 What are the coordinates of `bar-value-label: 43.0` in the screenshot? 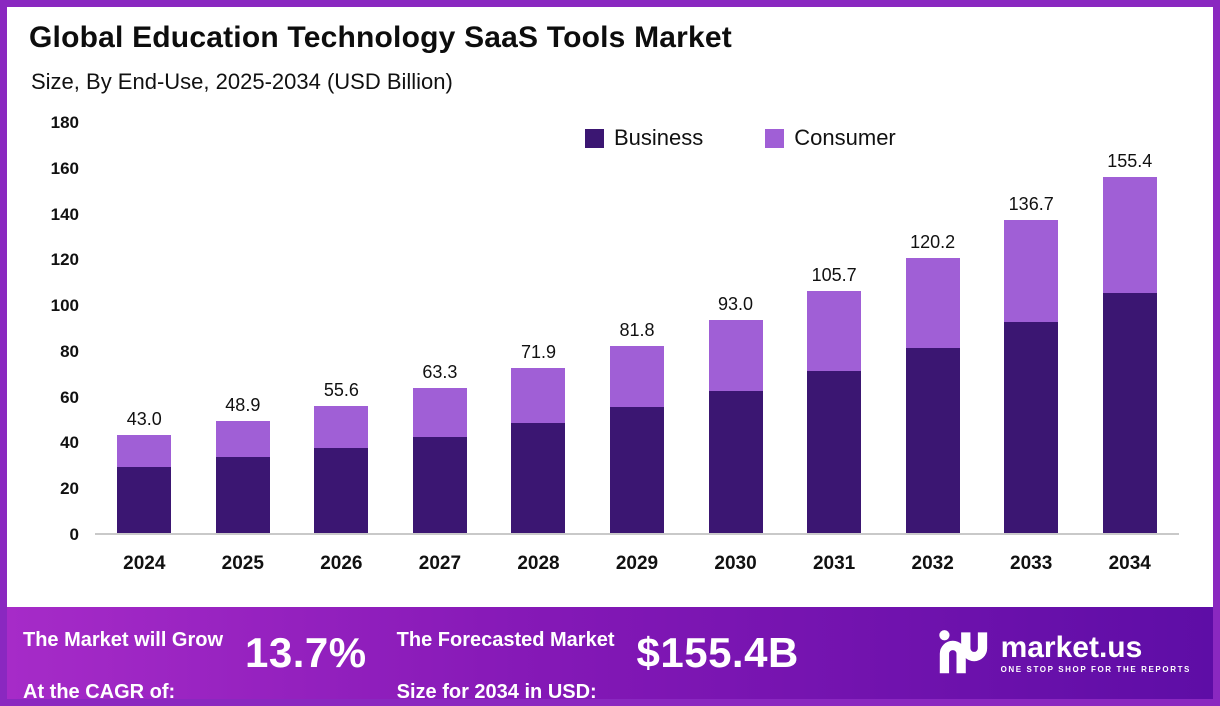 It's located at (144, 418).